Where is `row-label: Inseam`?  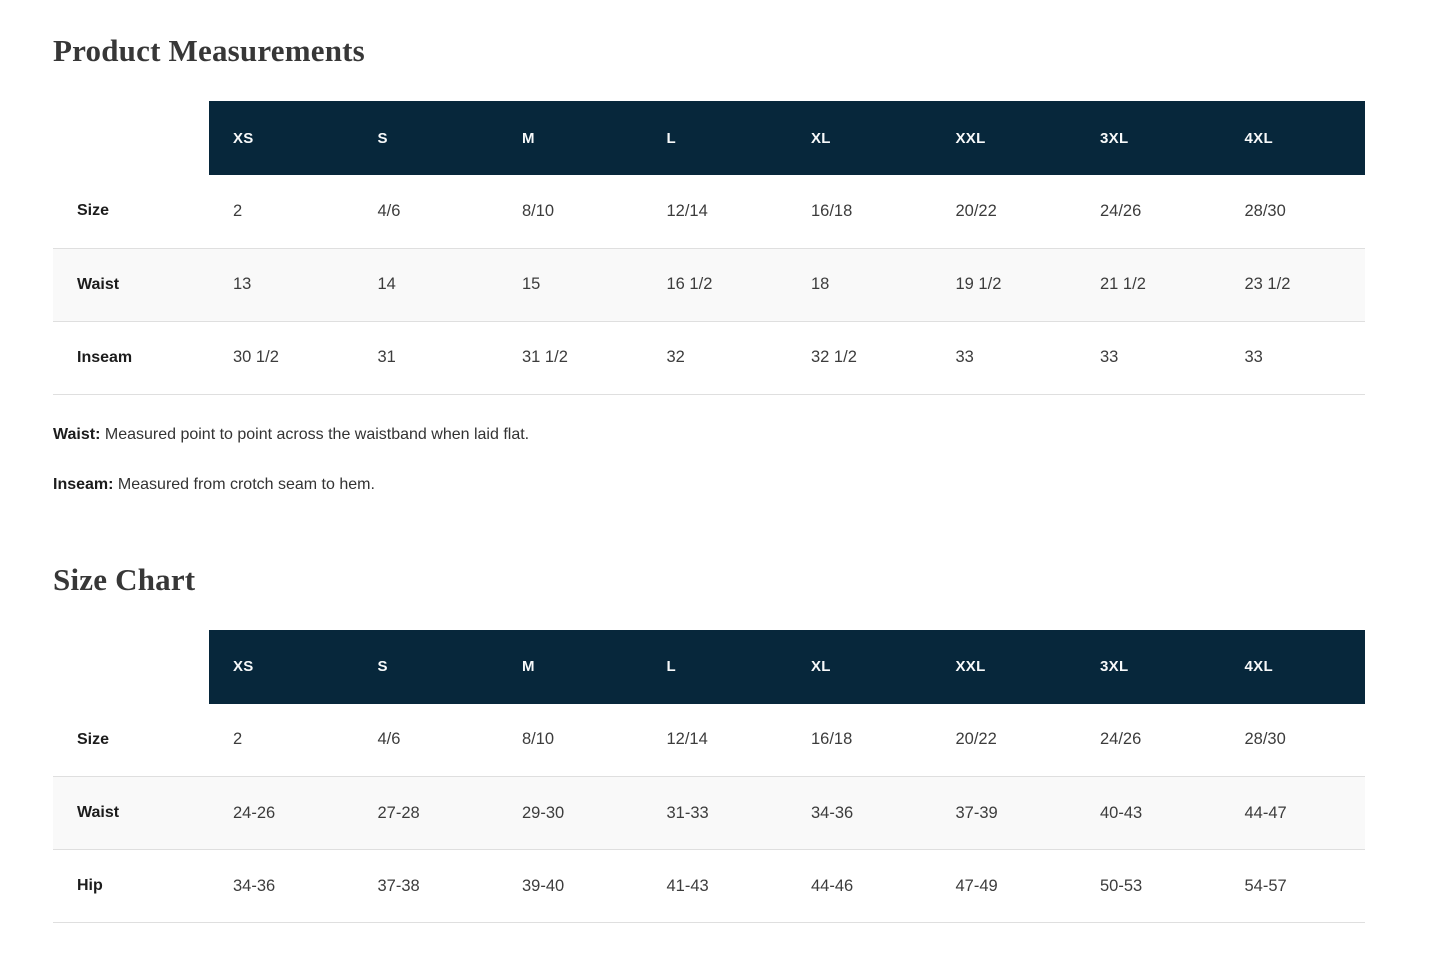 row-label: Inseam is located at coordinates (105, 357).